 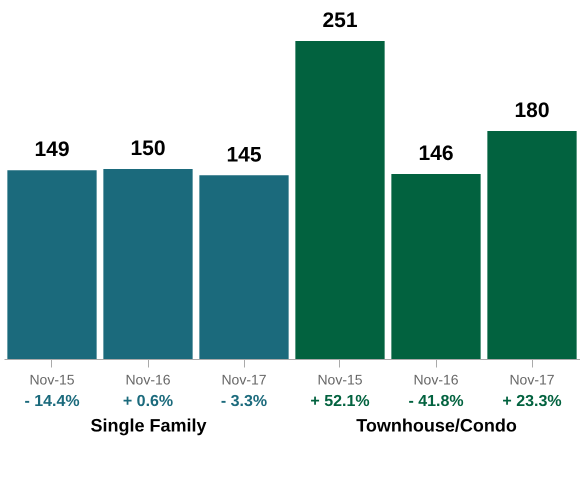 I want to click on data-label: 149, so click(x=52, y=150).